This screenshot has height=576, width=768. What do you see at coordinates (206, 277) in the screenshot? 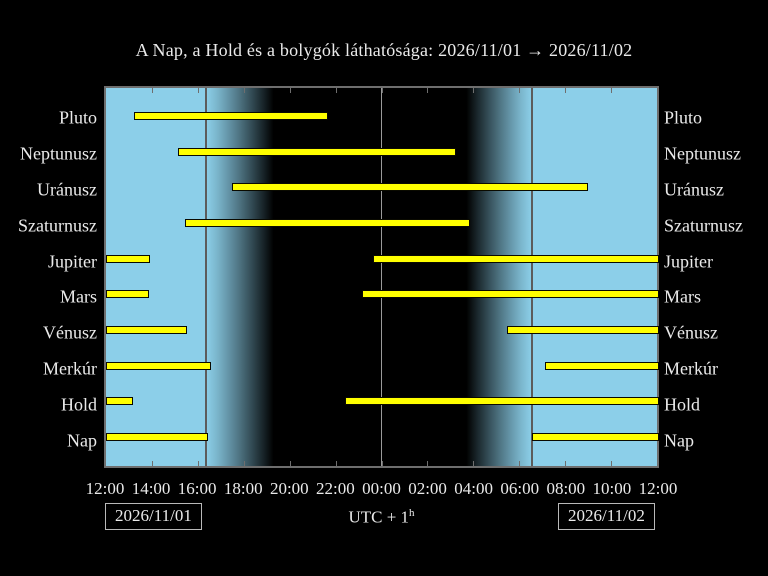
I see `sunset-line` at bounding box center [206, 277].